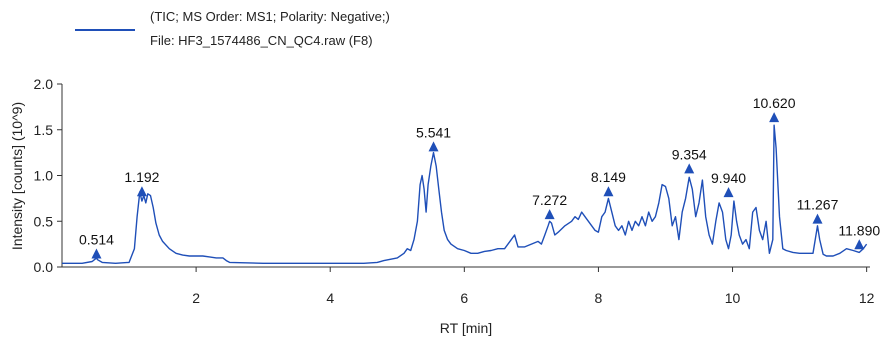 The width and height of the screenshot is (884, 339). What do you see at coordinates (44, 176) in the screenshot?
I see `y-tick-label: 1.0` at bounding box center [44, 176].